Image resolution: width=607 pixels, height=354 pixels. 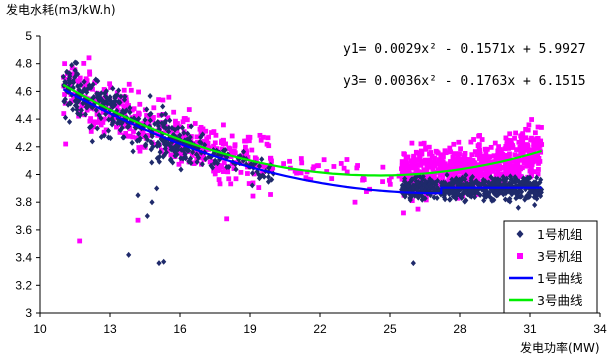 What do you see at coordinates (464, 81) in the screenshot?
I see `equation-y3: y3= 0.0036x² - 0.1763x + 6.1515` at bounding box center [464, 81].